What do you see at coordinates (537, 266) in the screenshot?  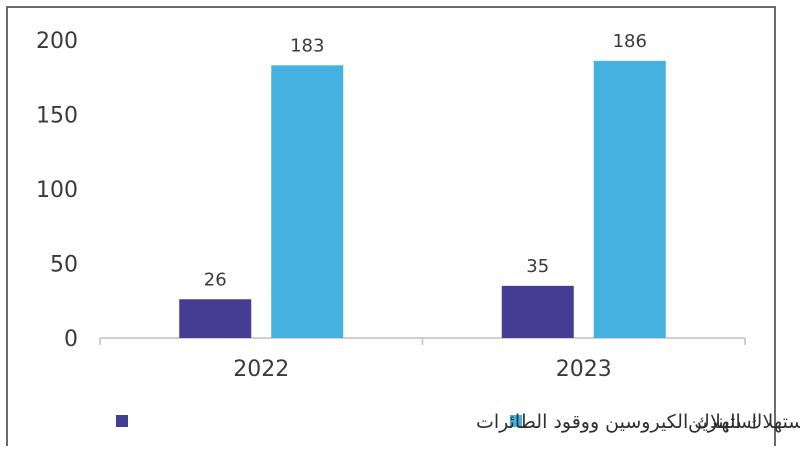 I see `data-label: 35` at bounding box center [537, 266].